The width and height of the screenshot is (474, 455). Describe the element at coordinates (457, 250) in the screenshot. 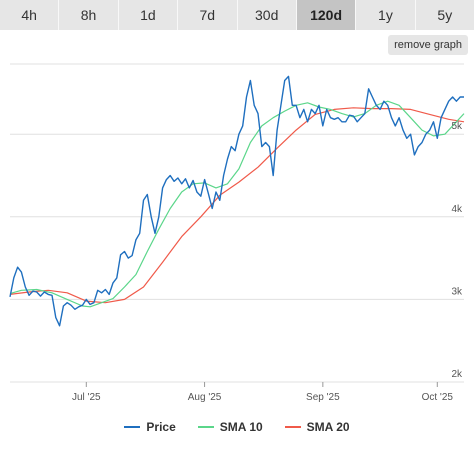

I see `y-axis-ticks: 2k 3k 4k 5k` at that location.